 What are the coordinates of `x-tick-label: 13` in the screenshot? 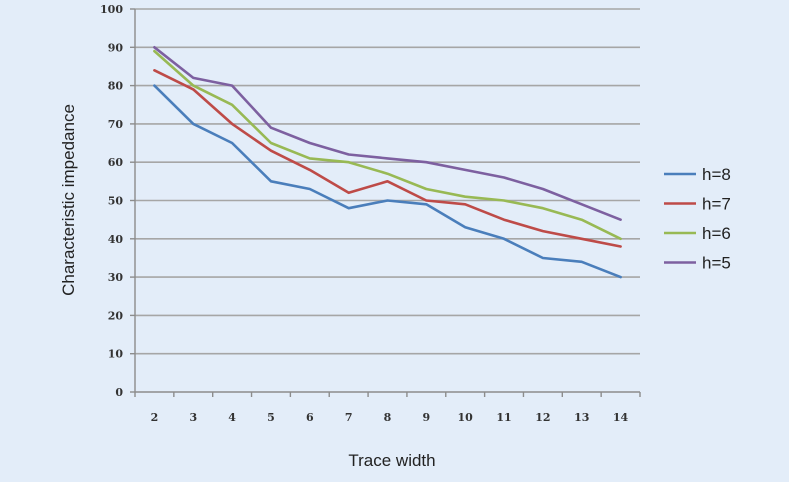 It's located at (581, 417).